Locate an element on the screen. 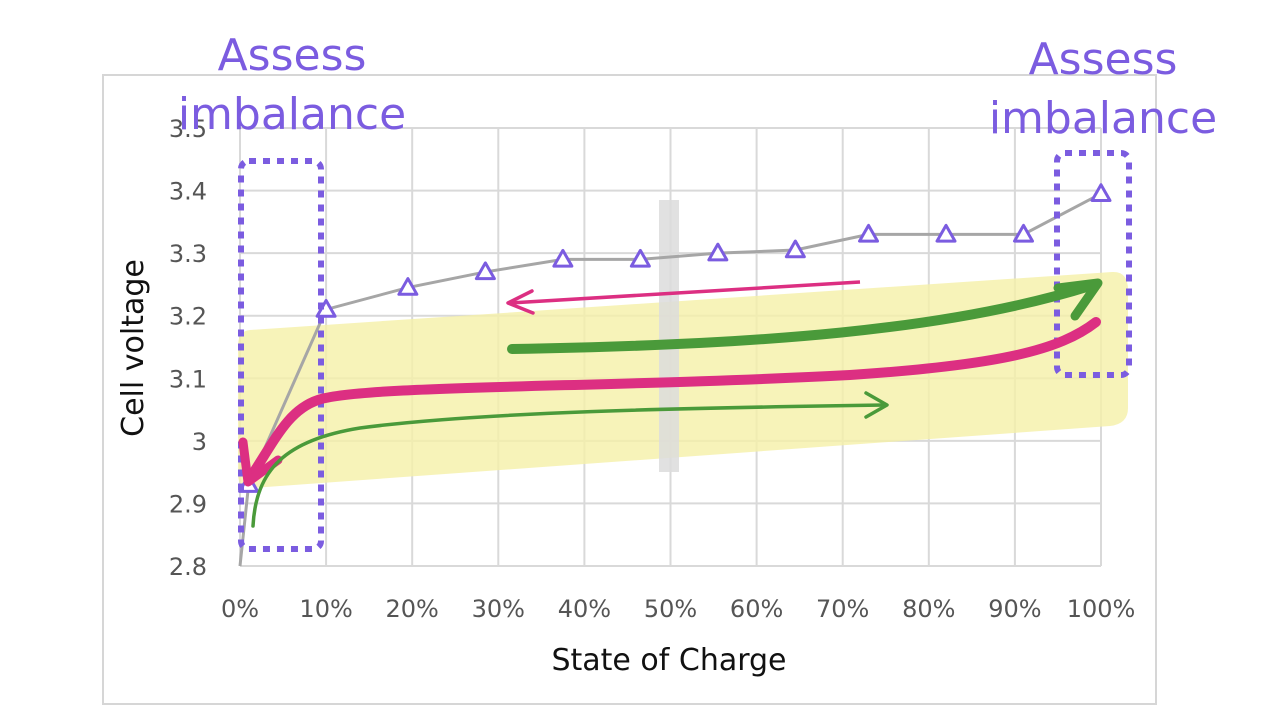 This screenshot has height=720, width=1280. y-tick-label: 2.8 is located at coordinates (188, 567).